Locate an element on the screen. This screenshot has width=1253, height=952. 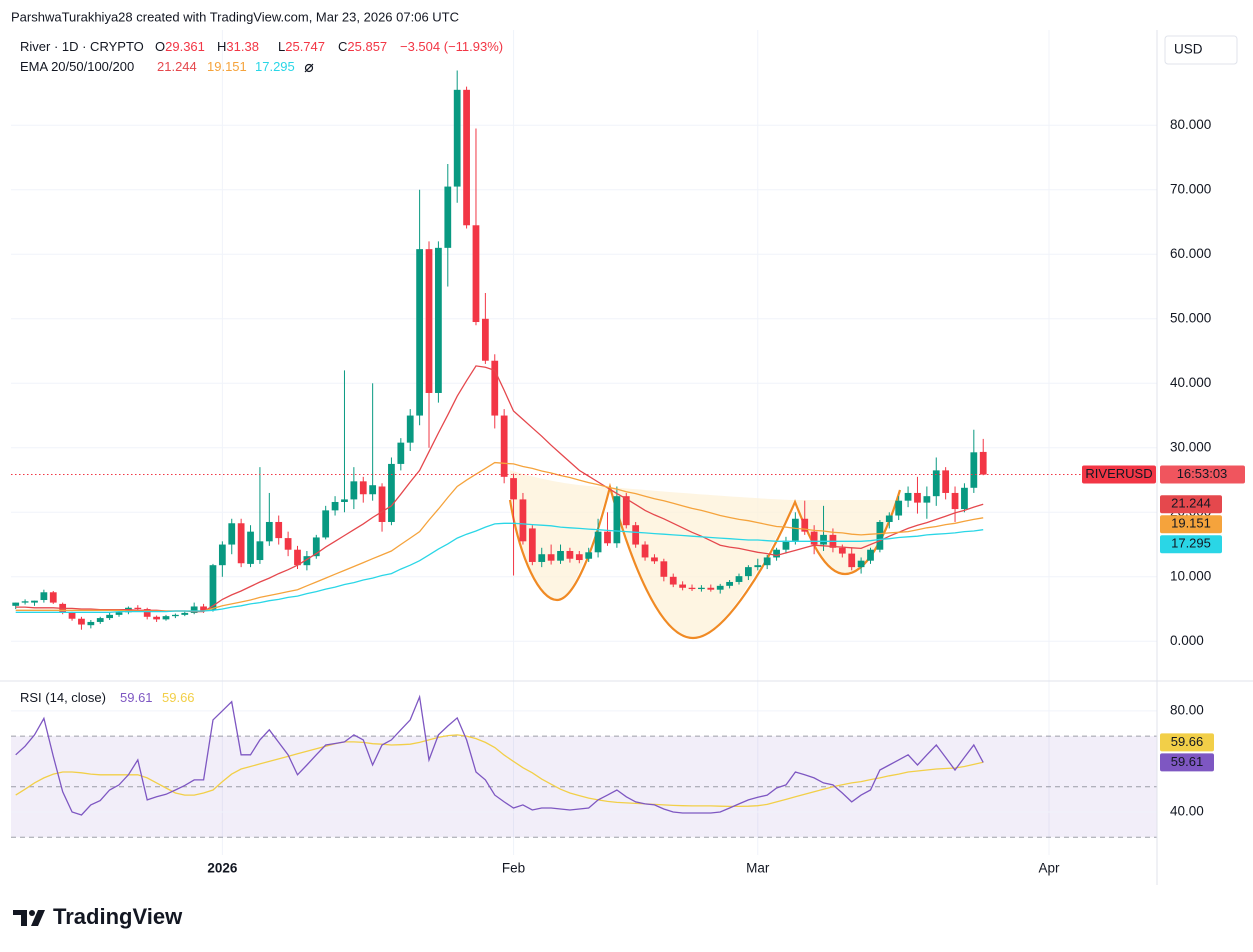
y-tick-label: 80.00 is located at coordinates (1187, 709).